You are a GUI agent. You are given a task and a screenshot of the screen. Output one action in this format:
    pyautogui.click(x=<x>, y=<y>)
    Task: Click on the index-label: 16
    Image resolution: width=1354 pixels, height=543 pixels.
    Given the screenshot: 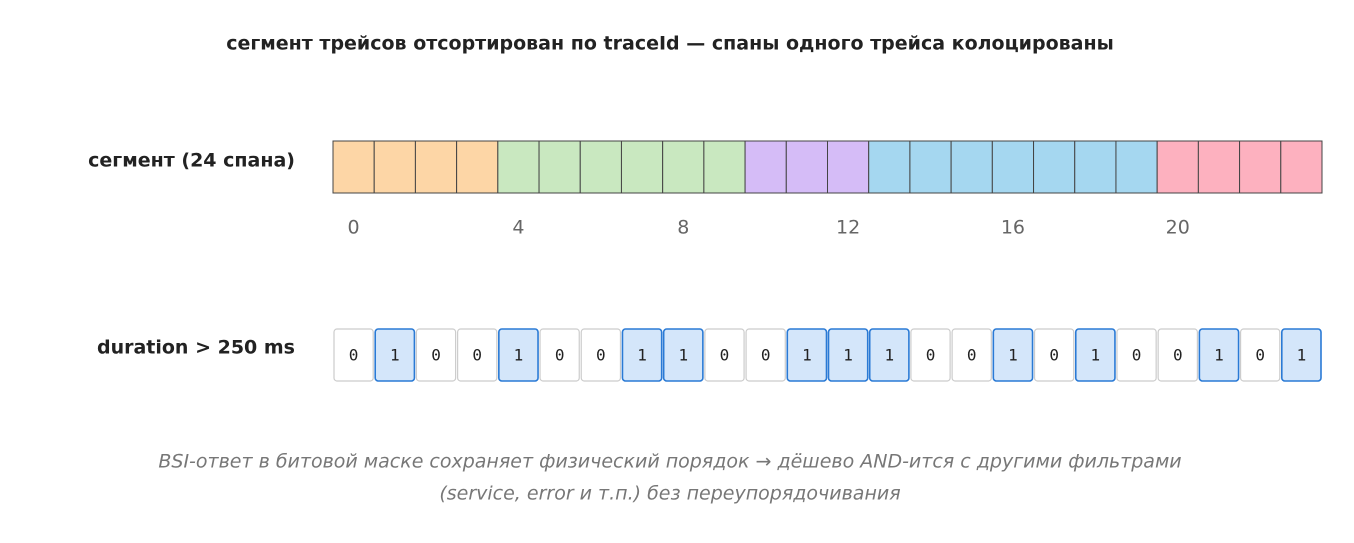 What is the action you would take?
    pyautogui.click(x=1013, y=228)
    